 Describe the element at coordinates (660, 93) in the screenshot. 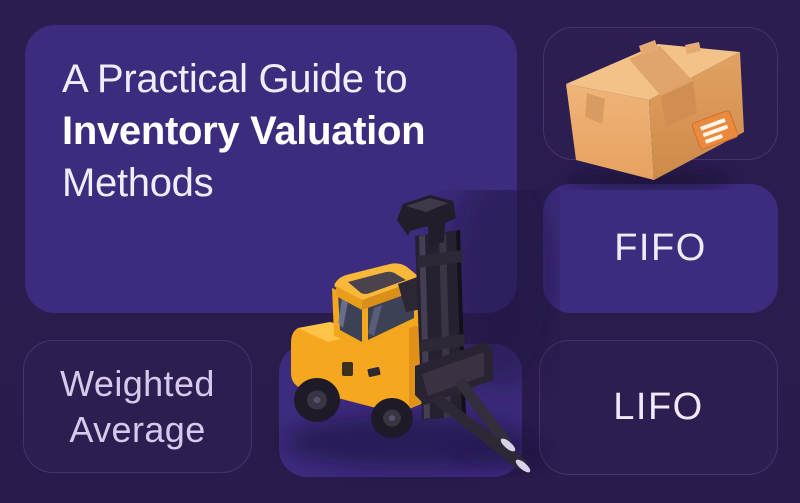

I see `parcel-card` at that location.